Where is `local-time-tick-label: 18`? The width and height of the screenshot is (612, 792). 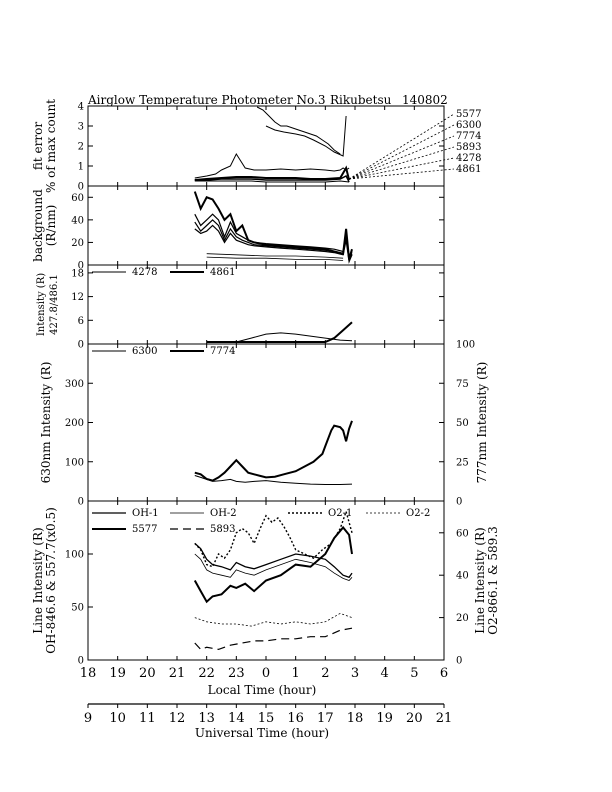 local-time-tick-label: 18 is located at coordinates (88, 673).